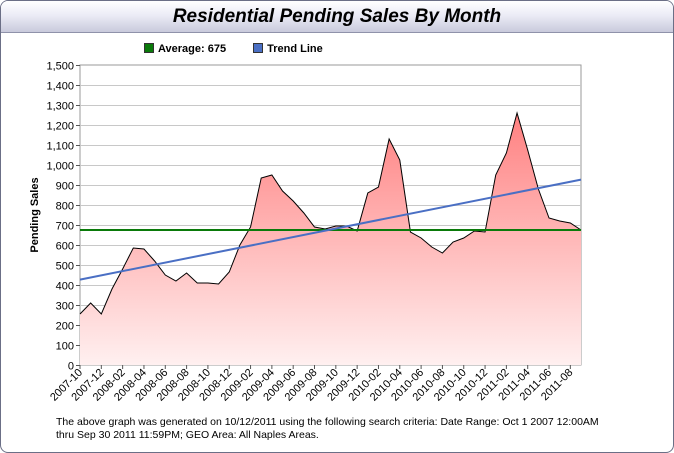  I want to click on legend-label-trend-line: Trend Line, so click(295, 49).